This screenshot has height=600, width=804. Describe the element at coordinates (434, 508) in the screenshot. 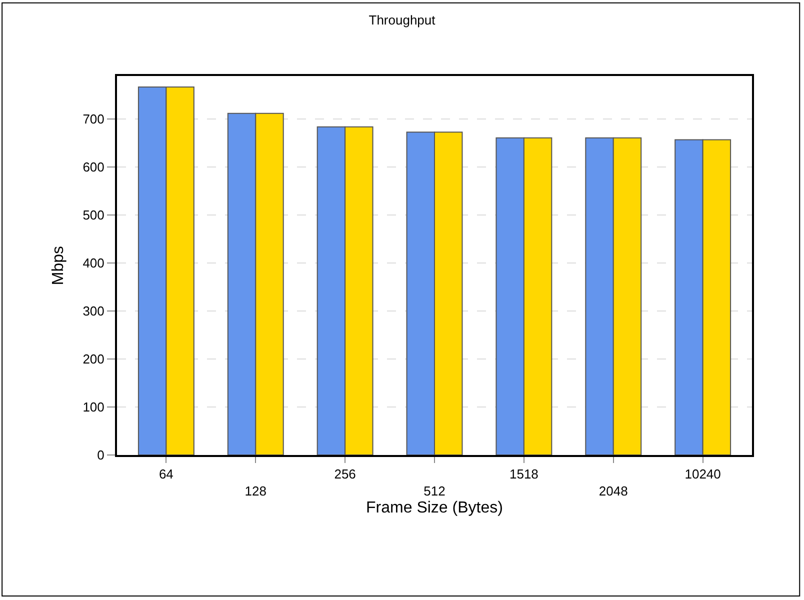

I see `x-axis-title: Frame Size (Bytes)` at that location.